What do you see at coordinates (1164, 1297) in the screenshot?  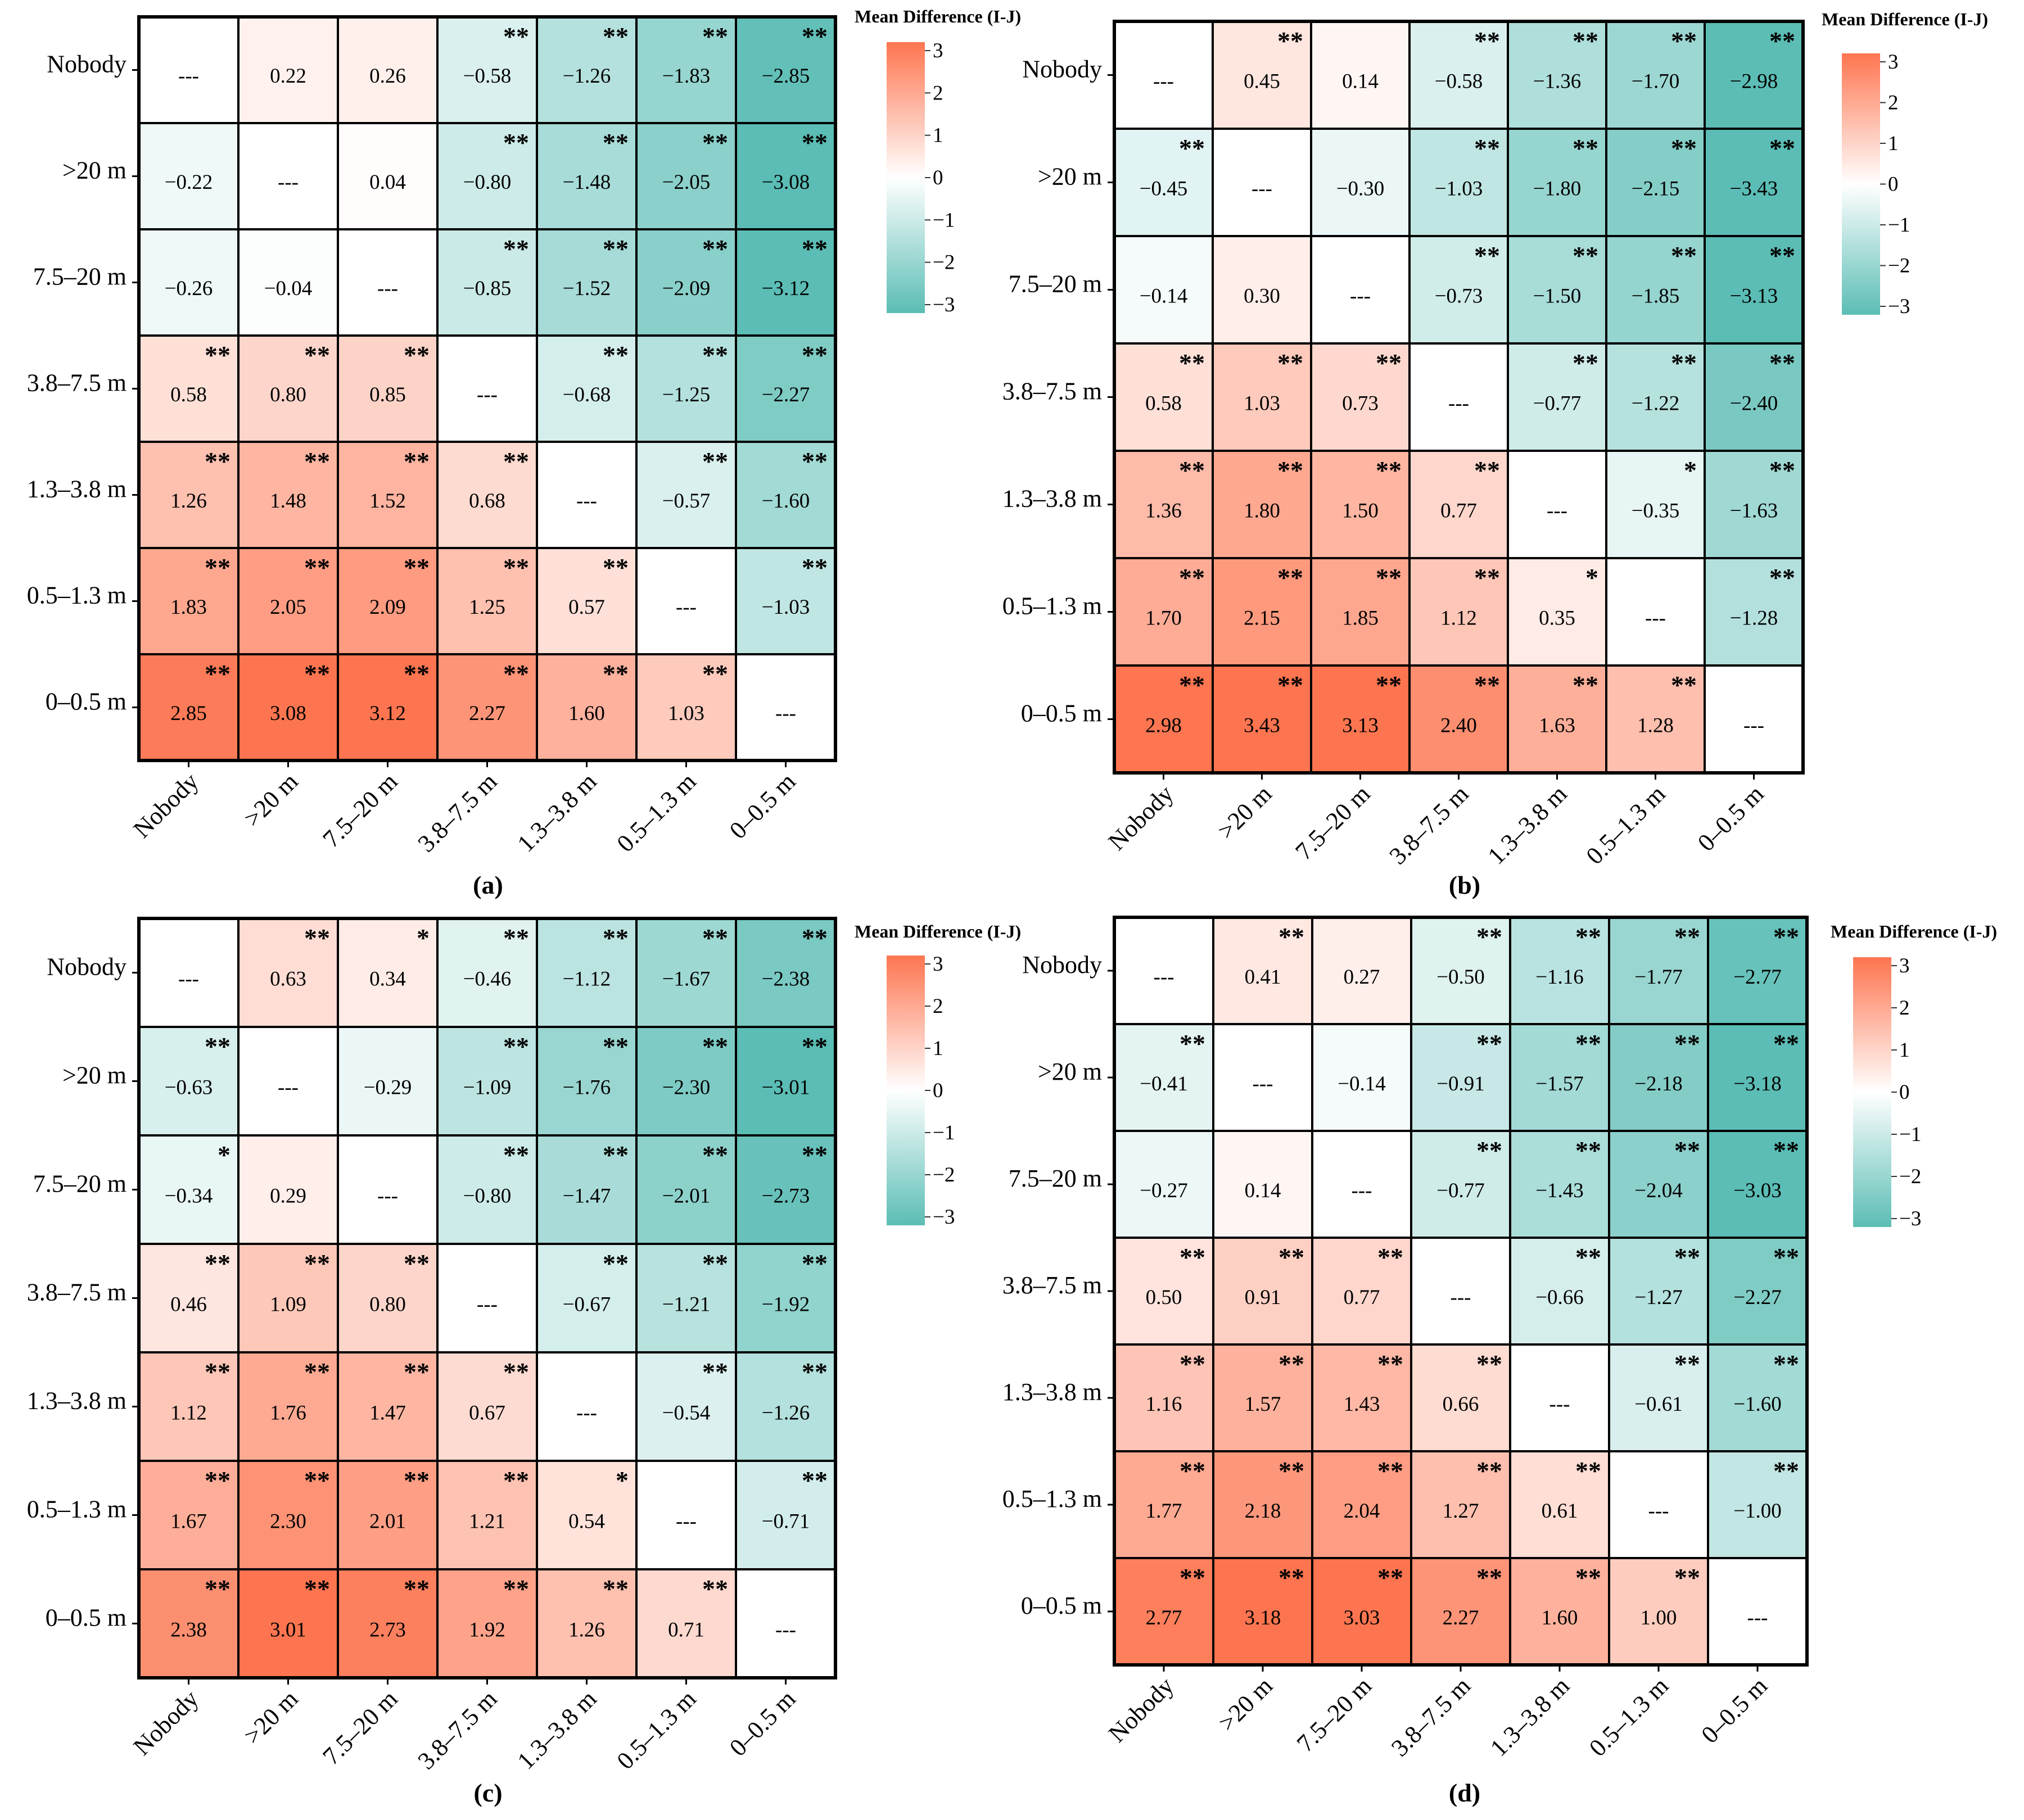 I see `cell-value: 0.50` at bounding box center [1164, 1297].